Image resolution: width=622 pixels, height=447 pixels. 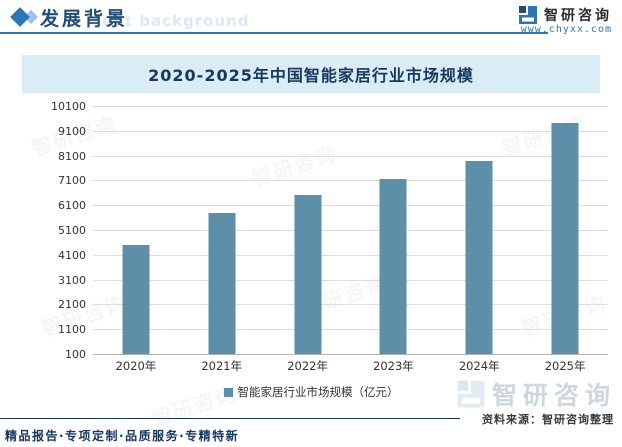 I want to click on x-axis: 2020年 2021年 2022年 2023年 2024年 2025年, so click(x=350, y=366).